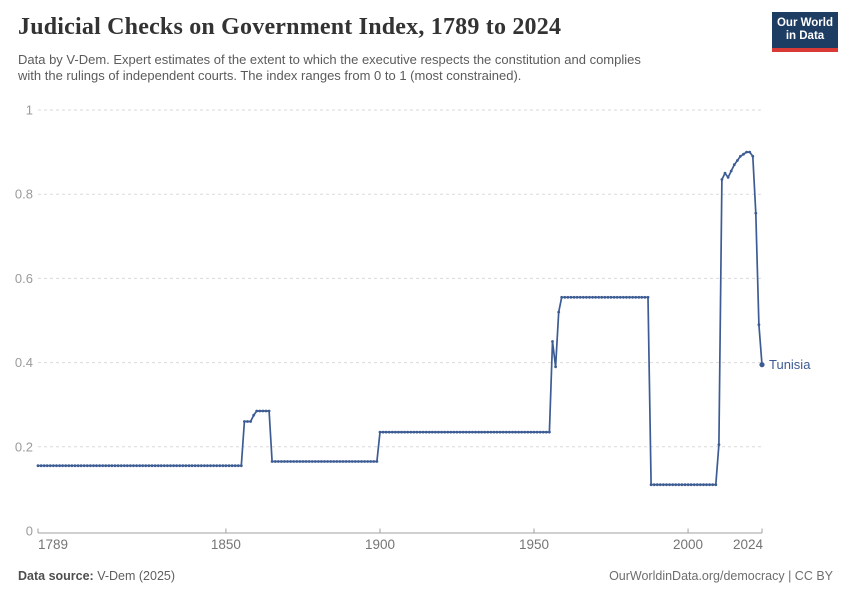 This screenshot has width=850, height=600. I want to click on owid-logo: Our World in Data, so click(805, 32).